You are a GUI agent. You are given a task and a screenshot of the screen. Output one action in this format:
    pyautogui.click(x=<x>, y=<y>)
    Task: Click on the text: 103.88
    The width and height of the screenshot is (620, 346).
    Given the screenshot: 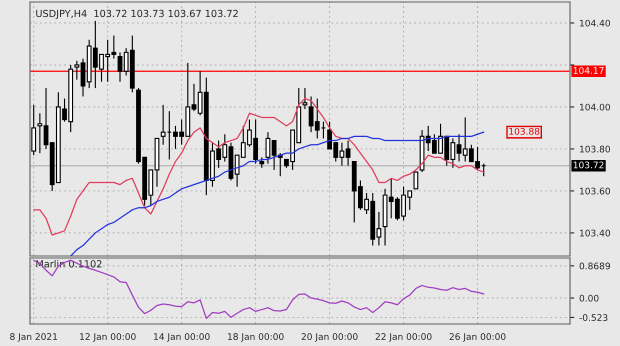 What is the action you would take?
    pyautogui.click(x=524, y=131)
    